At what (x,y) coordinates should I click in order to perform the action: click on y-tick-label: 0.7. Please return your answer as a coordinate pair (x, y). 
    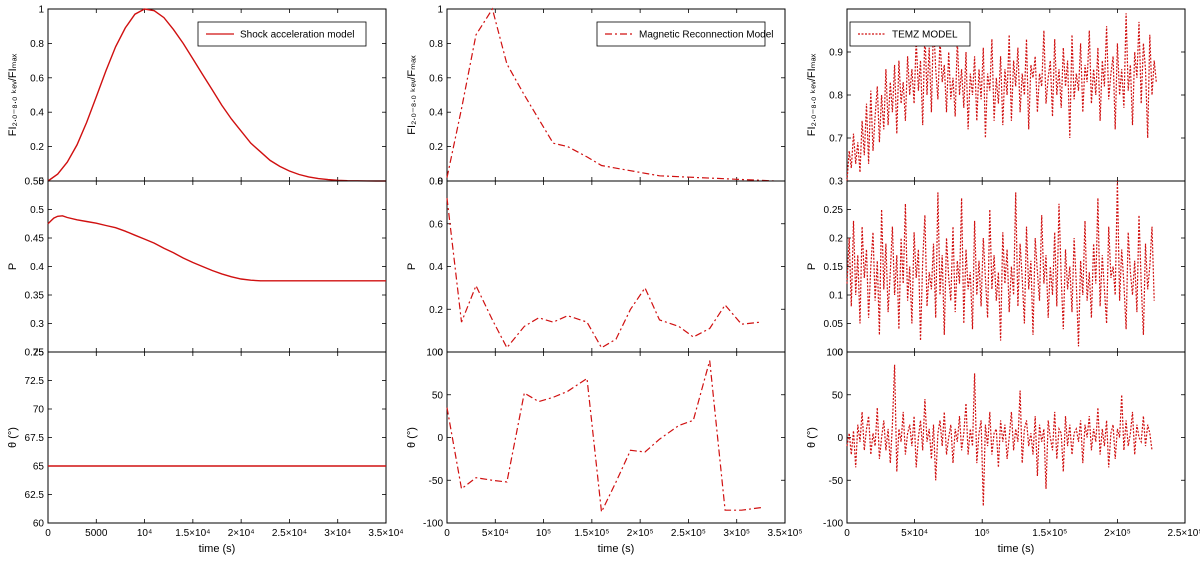
    Looking at the image, I should click on (836, 139).